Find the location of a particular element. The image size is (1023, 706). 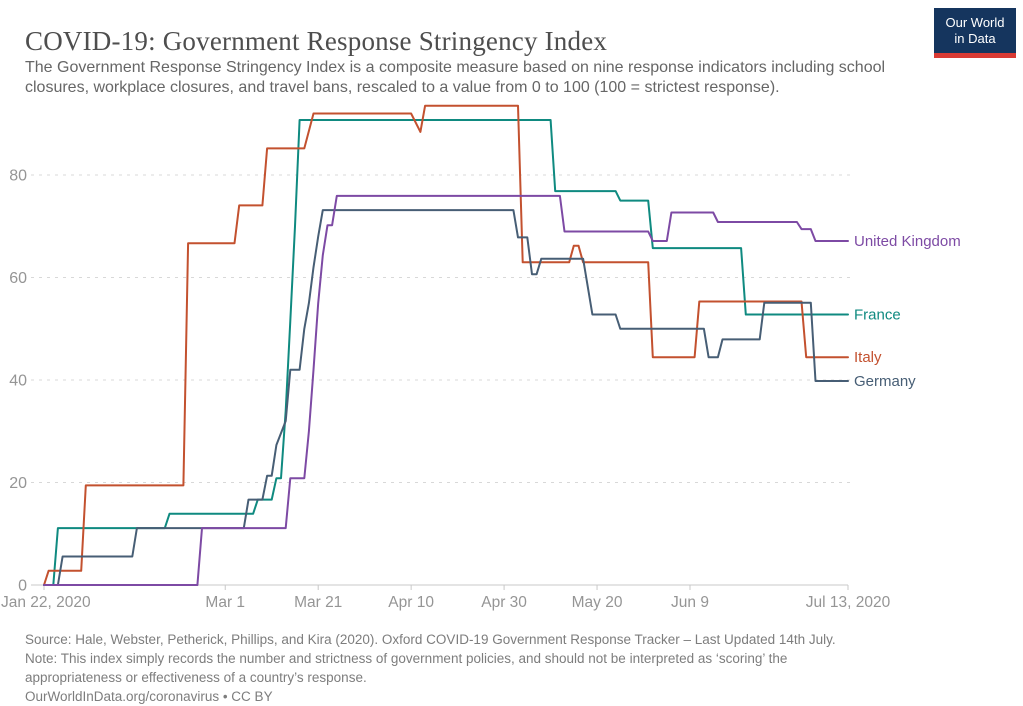

x-tick-label-99: Apr 30 is located at coordinates (504, 602).